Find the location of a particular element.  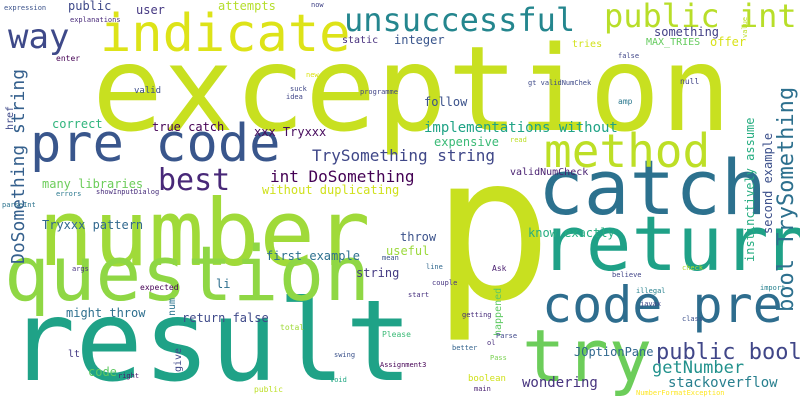

word: better is located at coordinates (465, 348).